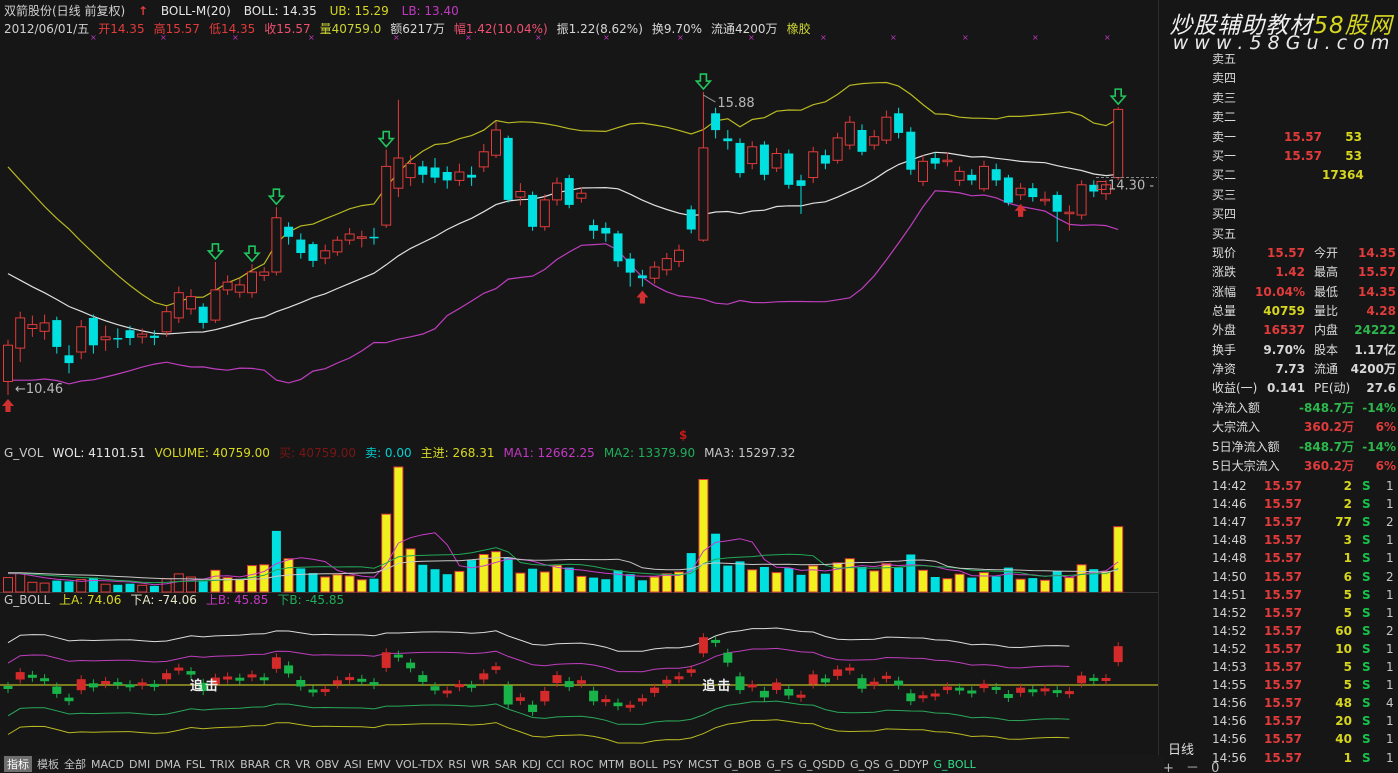  Describe the element at coordinates (1246, 446) in the screenshot. I see `flow-label: 5日净流入额` at that location.